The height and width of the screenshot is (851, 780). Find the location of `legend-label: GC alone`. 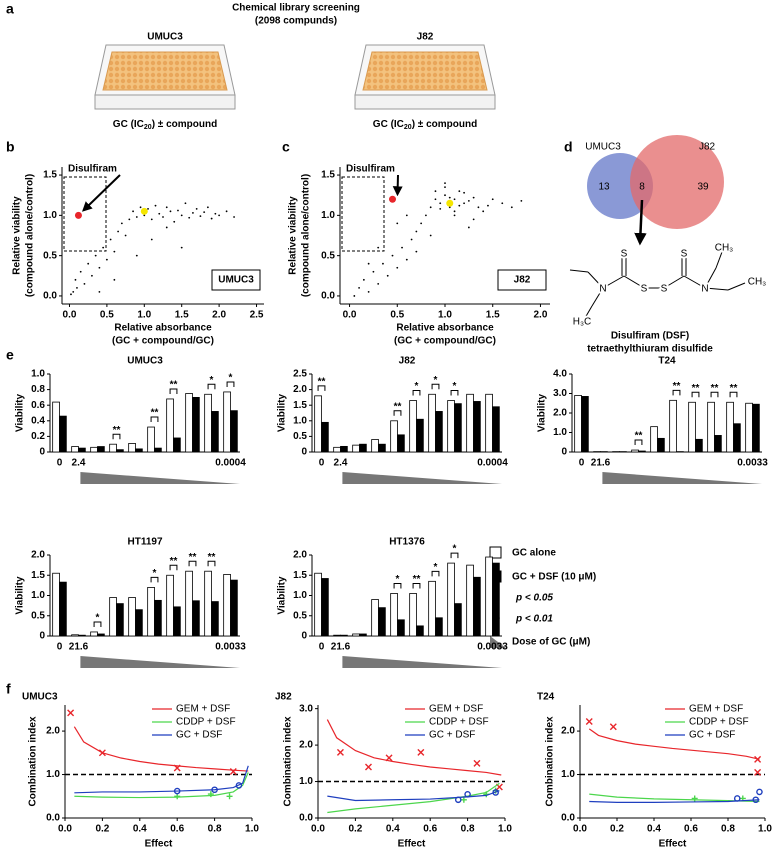

legend-label: GC alone is located at coordinates (534, 553).